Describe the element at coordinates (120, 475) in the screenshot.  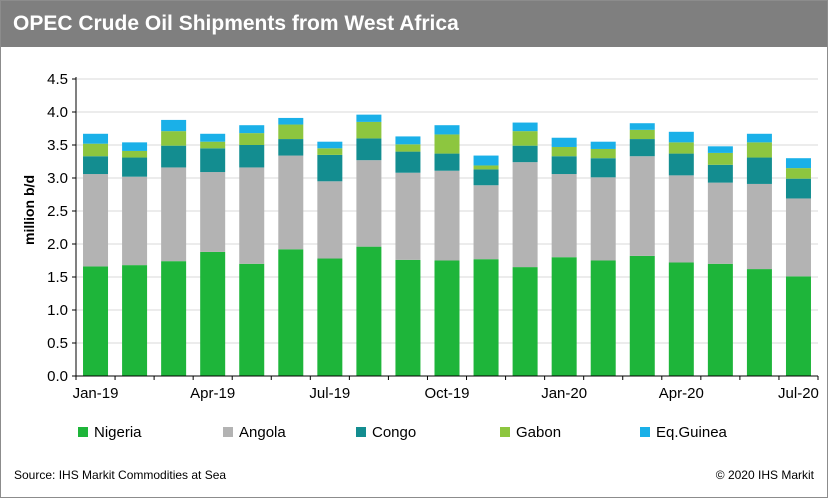
I see `source-note: Source: IHS Markit Commodities at Sea` at that location.